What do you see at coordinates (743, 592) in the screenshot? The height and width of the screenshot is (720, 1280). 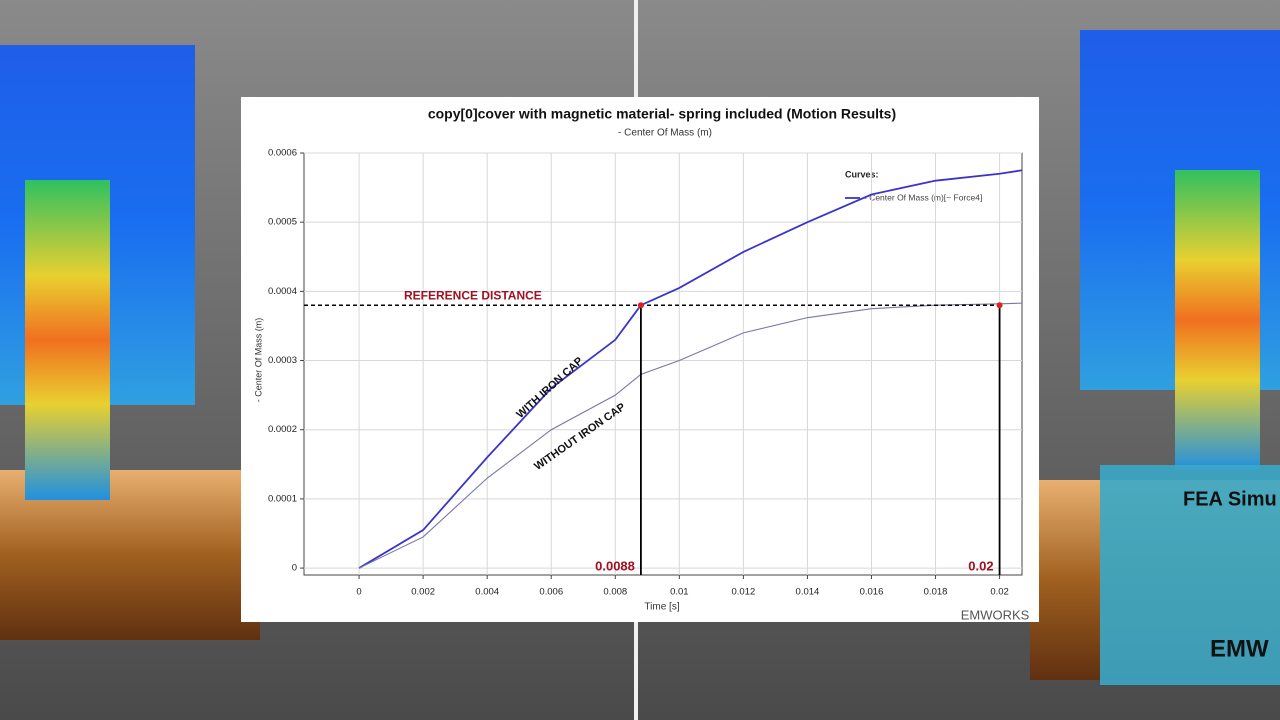 I see `x-tick-label: 0.012` at bounding box center [743, 592].